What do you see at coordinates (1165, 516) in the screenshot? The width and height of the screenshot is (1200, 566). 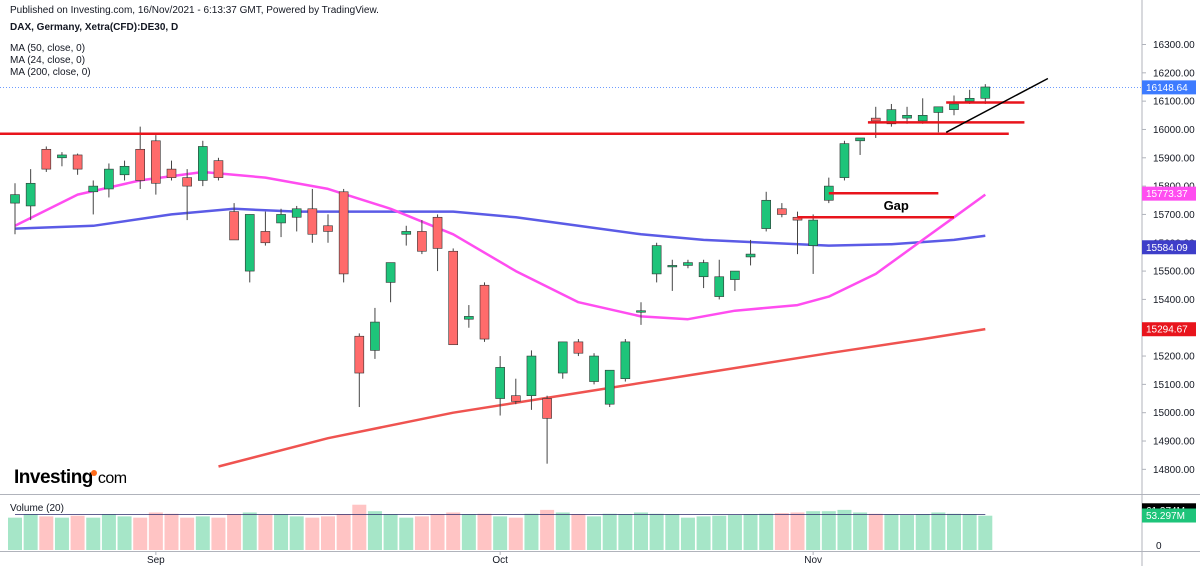 I see `volume-tag-label: 53.297M` at bounding box center [1165, 516].